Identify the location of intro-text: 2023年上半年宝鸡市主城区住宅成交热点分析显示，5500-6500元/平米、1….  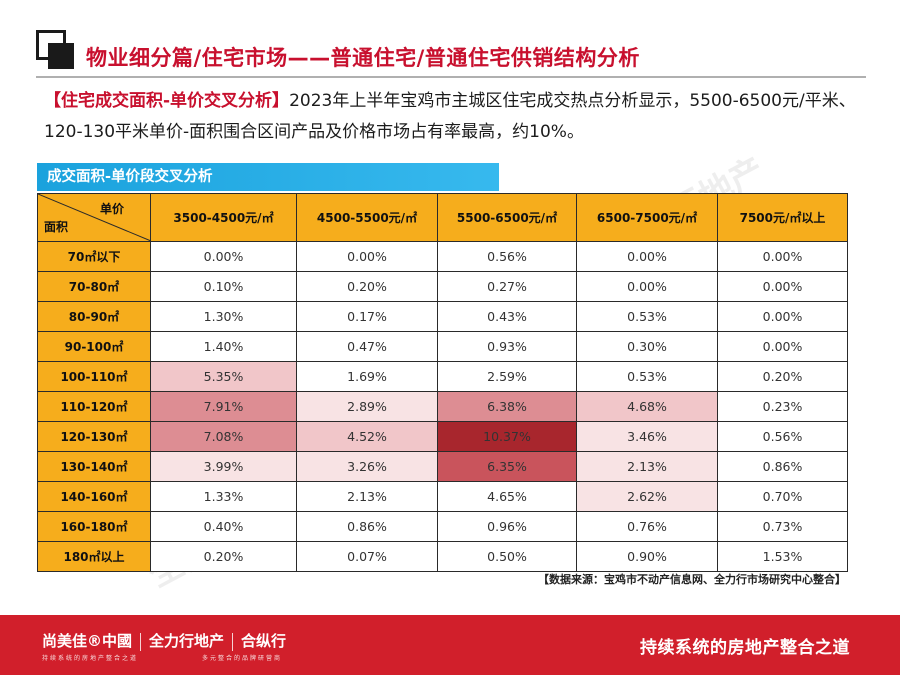
(450, 116).